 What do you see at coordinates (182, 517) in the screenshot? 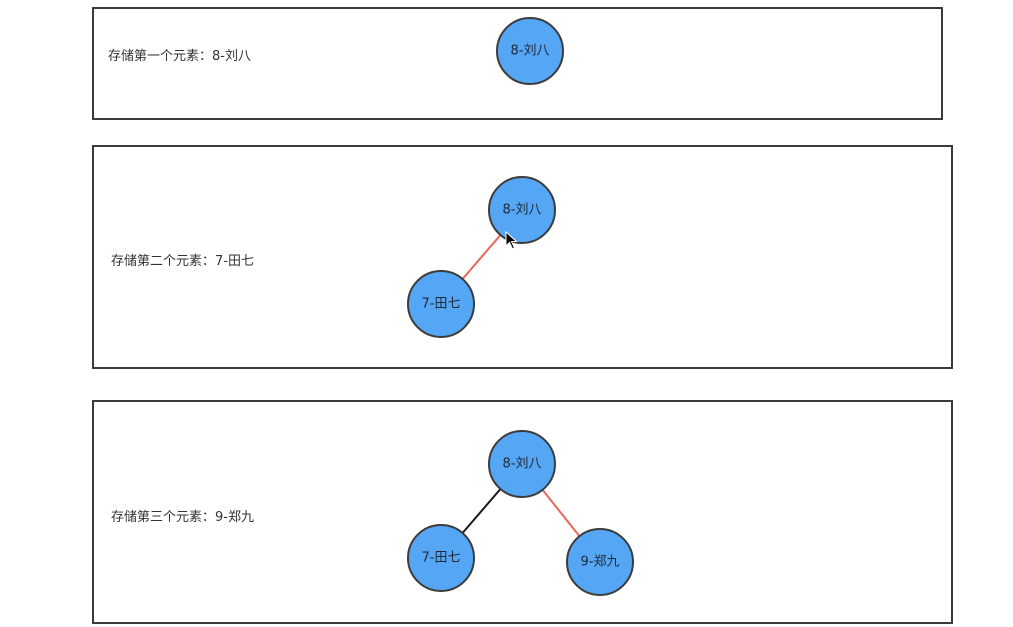
I see `panel-label: 存储第三个元素：9-郑九` at bounding box center [182, 517].